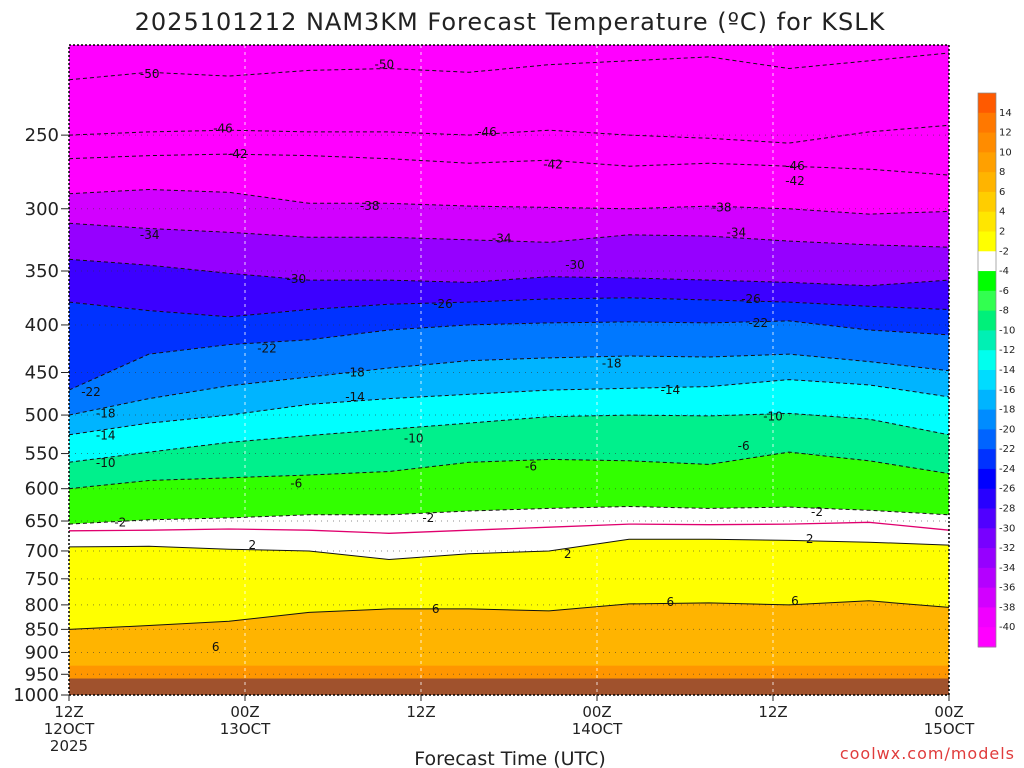 Image resolution: width=1024 pixels, height=768 pixels. Describe the element at coordinates (1007, 429) in the screenshot. I see `colorbar-label: -20` at that location.